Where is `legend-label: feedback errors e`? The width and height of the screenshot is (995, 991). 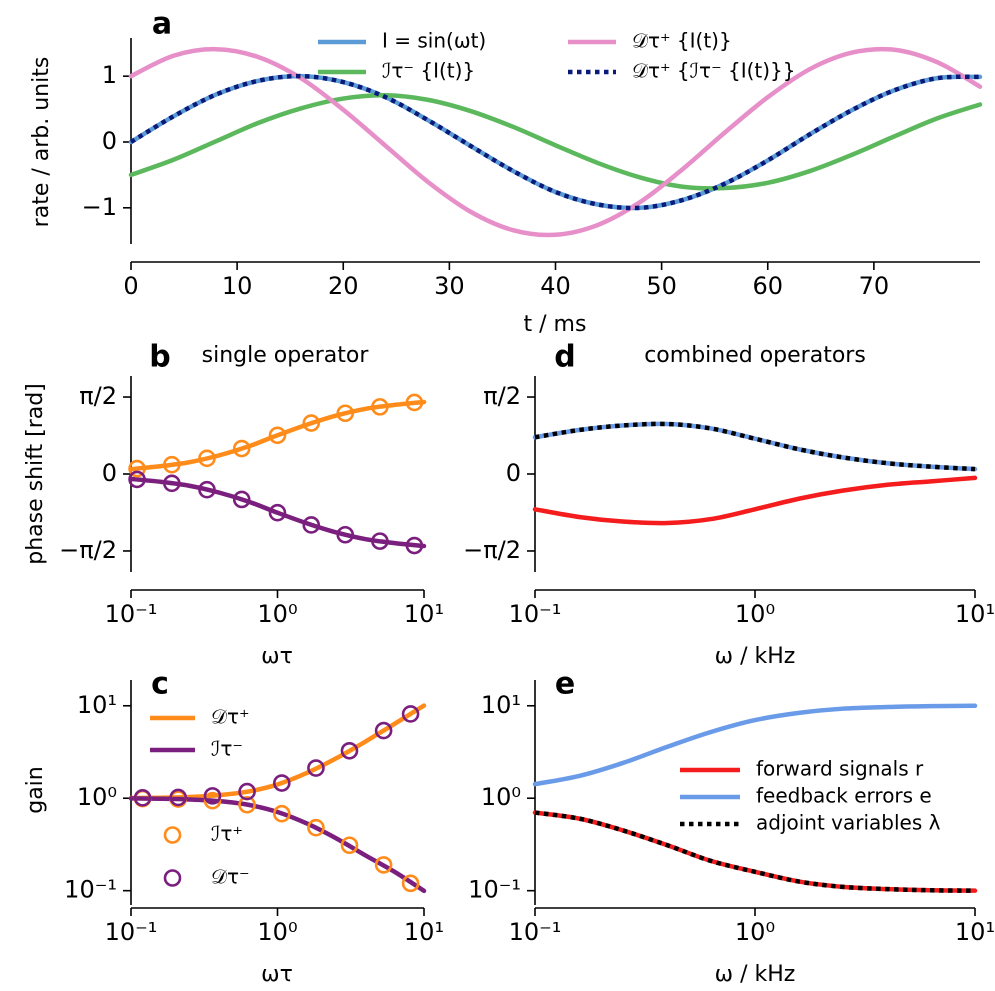 legend-label: feedback errors e is located at coordinates (844, 796).